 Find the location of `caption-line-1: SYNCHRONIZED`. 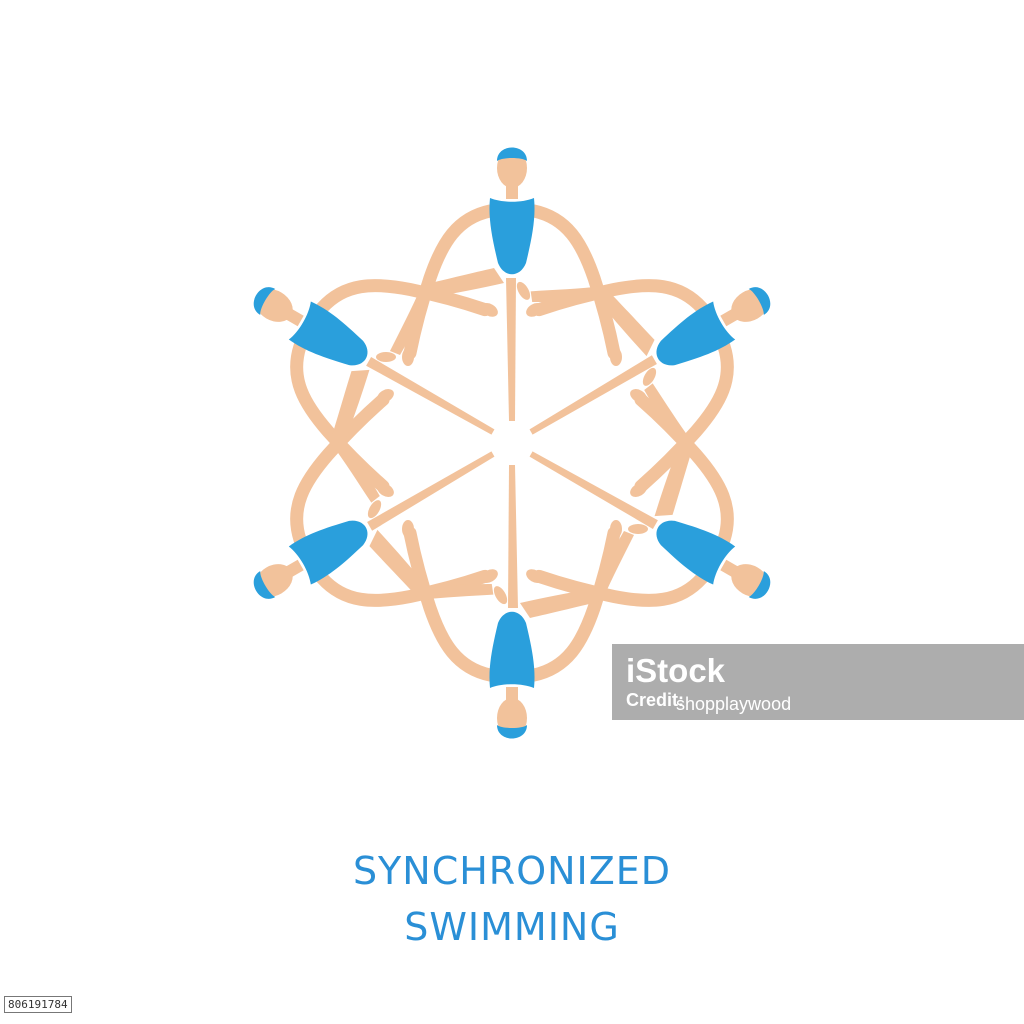

caption-line-1: SYNCHRONIZED is located at coordinates (512, 871).